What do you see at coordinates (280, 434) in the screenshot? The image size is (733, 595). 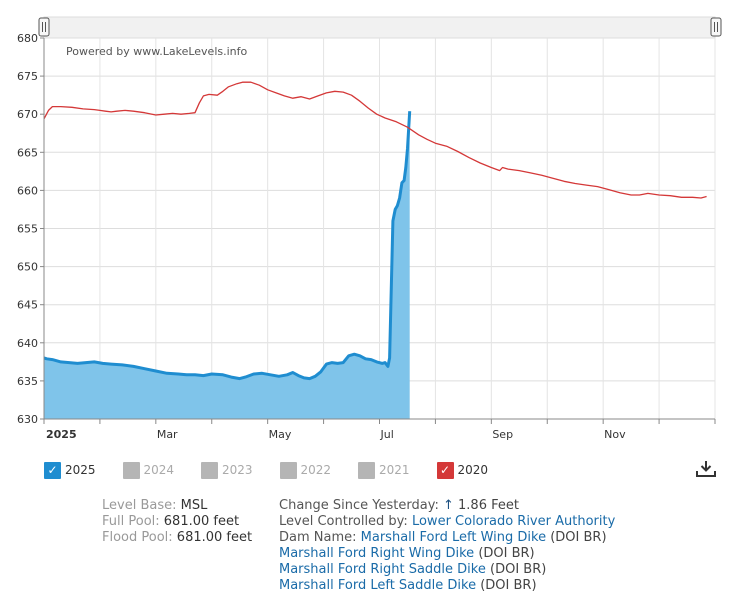 I see `x-tick-label: May` at bounding box center [280, 434].